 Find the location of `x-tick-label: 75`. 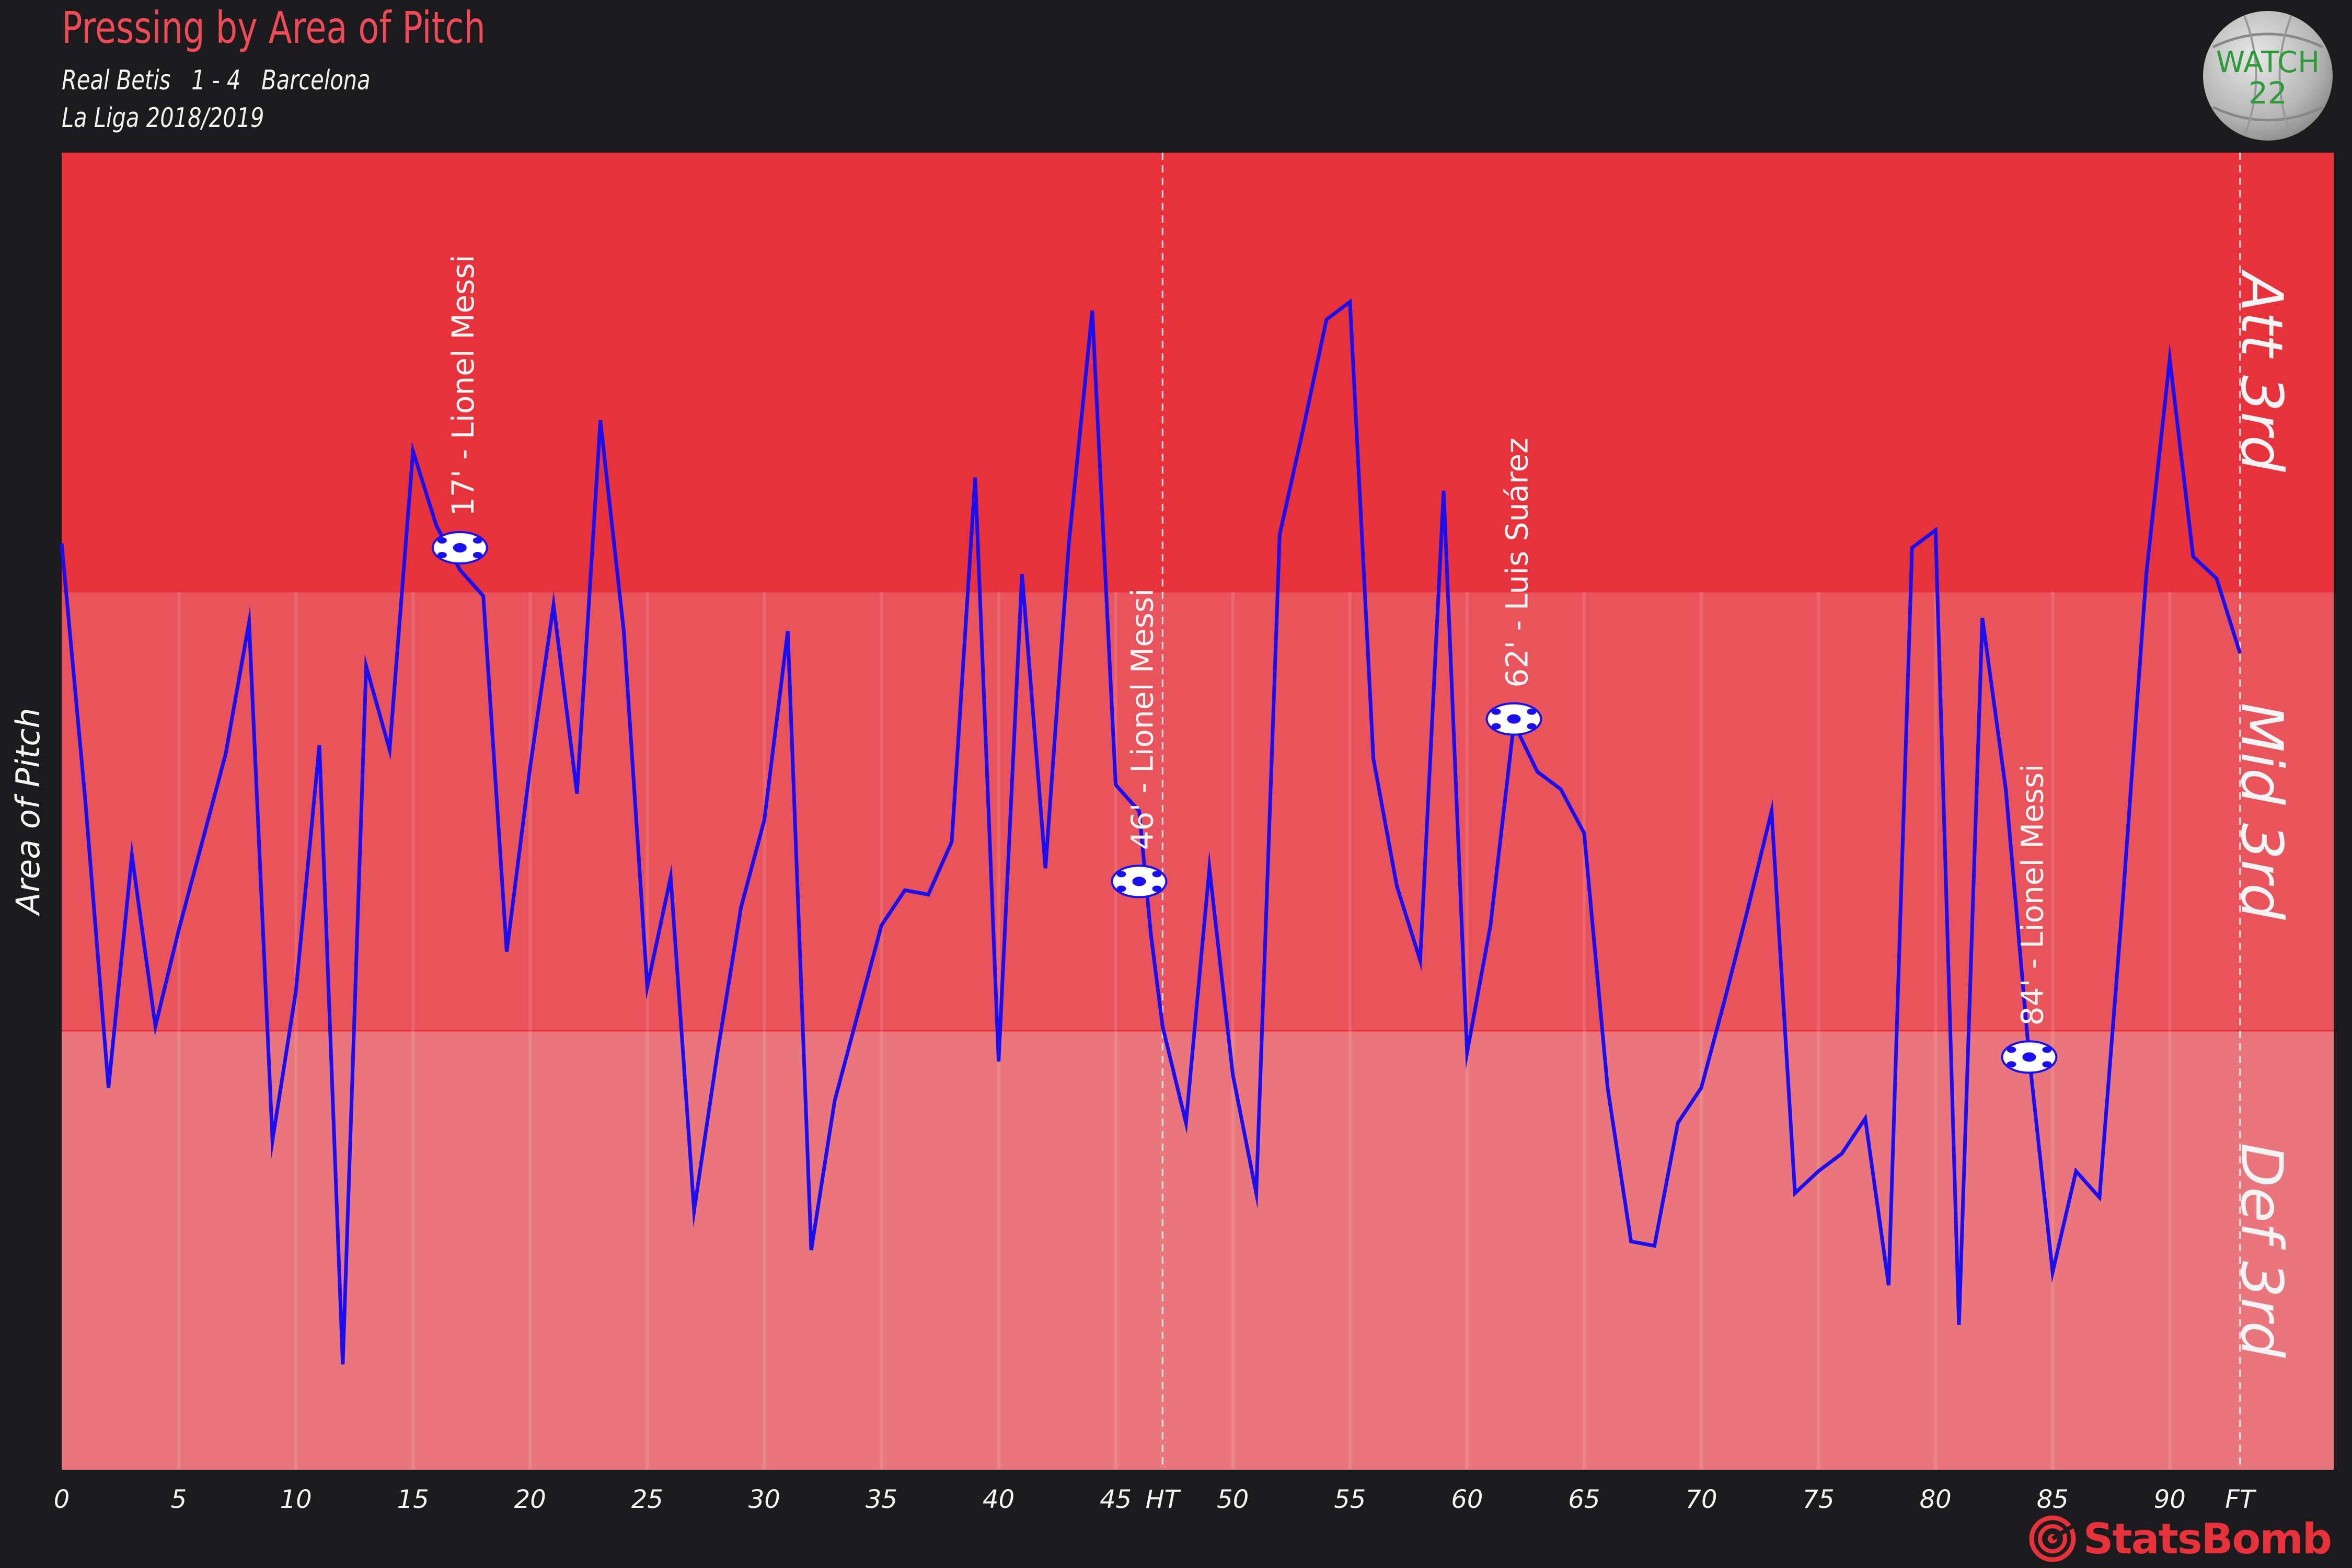

x-tick-label: 75 is located at coordinates (1819, 1499).